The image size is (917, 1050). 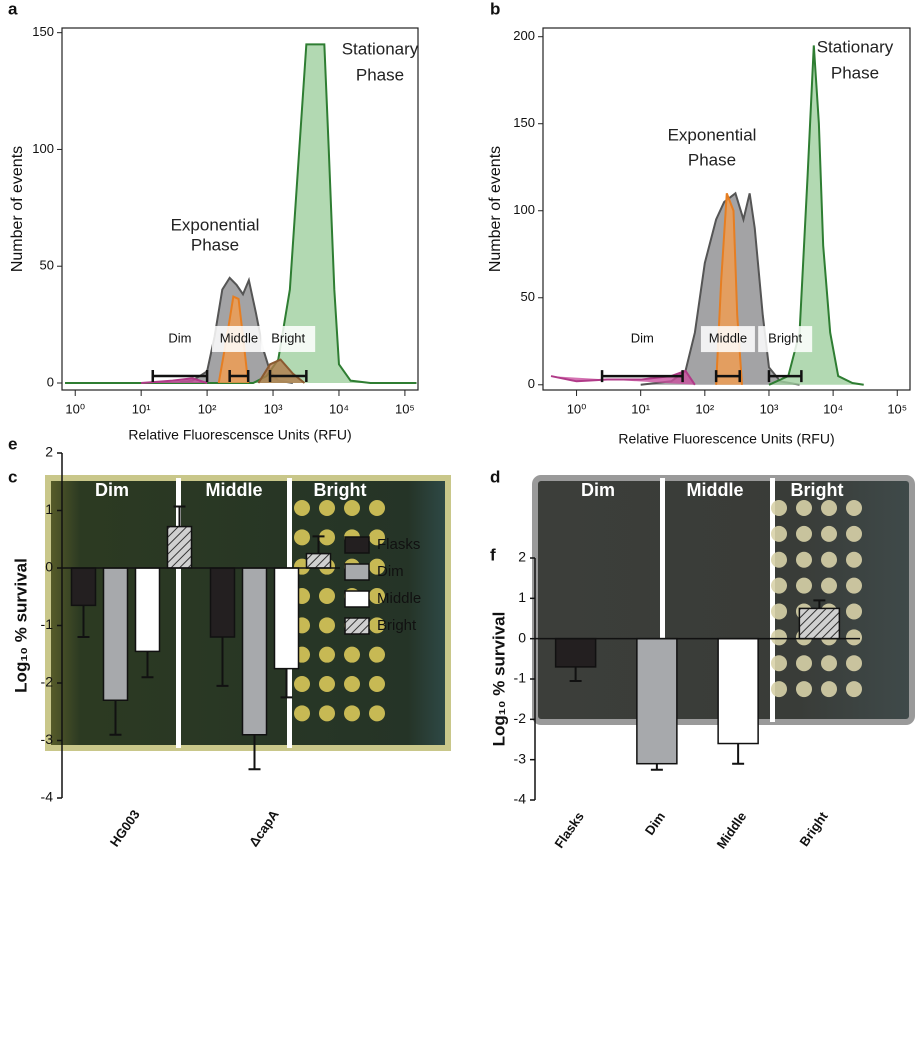 What do you see at coordinates (49, 509) in the screenshot?
I see `y-tick-label: 1` at bounding box center [49, 509].